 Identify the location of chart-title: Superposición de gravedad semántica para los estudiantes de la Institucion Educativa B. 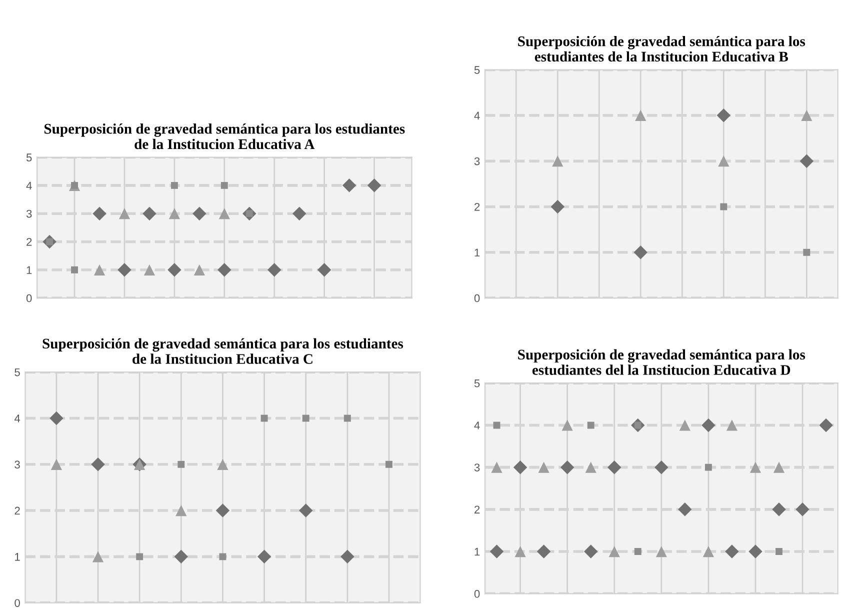
(662, 49).